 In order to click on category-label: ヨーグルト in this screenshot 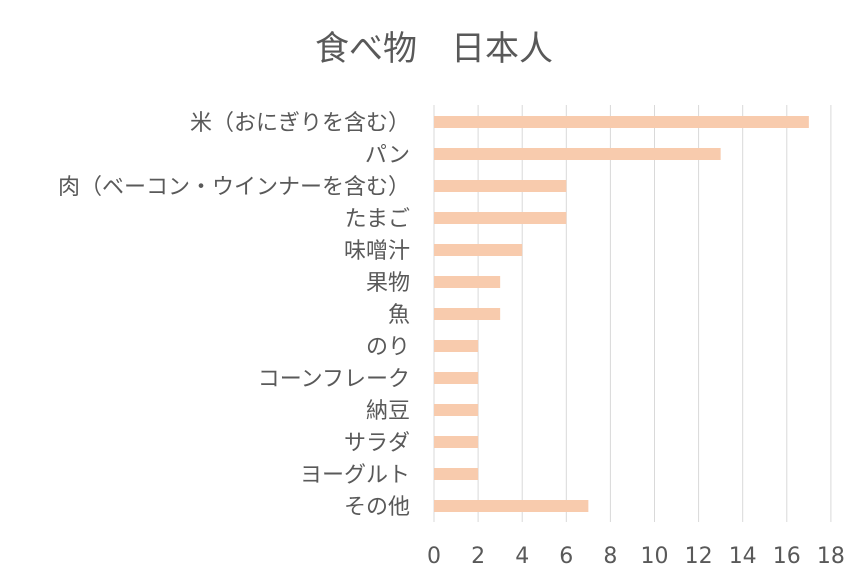, I will do `click(355, 475)`.